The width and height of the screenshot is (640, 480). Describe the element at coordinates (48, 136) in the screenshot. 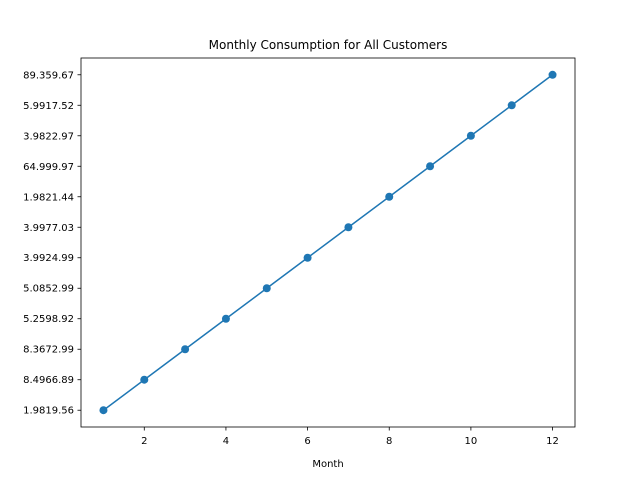

I see `y-tick-label: 3.9822.97` at that location.